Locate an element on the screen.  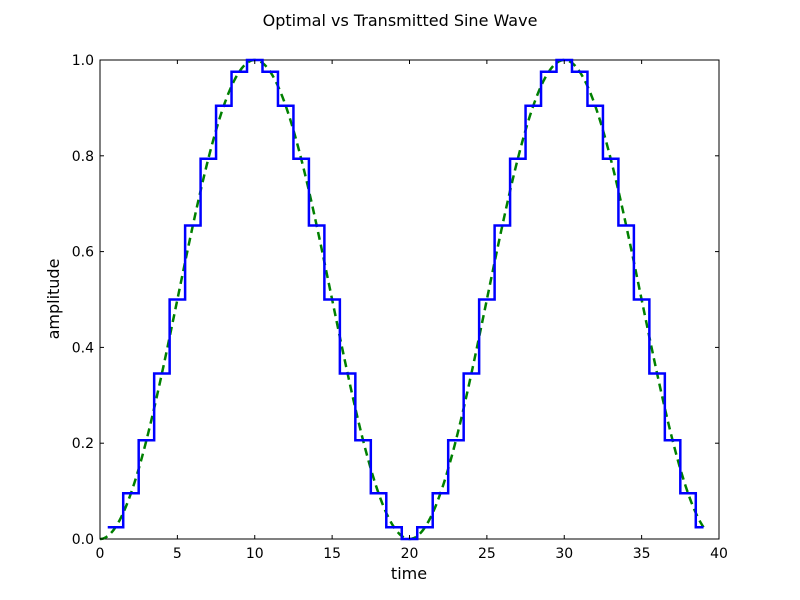
x-tick-label: 10 is located at coordinates (255, 554).